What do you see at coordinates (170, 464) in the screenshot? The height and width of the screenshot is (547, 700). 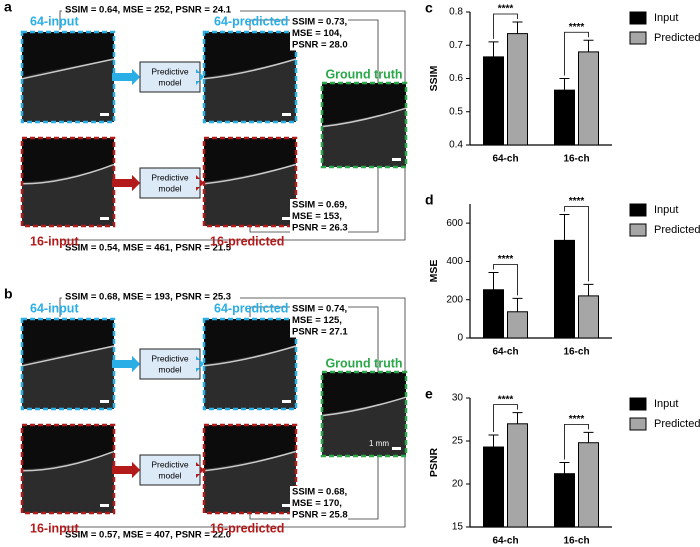 I see `model-label: Predictive` at bounding box center [170, 464].